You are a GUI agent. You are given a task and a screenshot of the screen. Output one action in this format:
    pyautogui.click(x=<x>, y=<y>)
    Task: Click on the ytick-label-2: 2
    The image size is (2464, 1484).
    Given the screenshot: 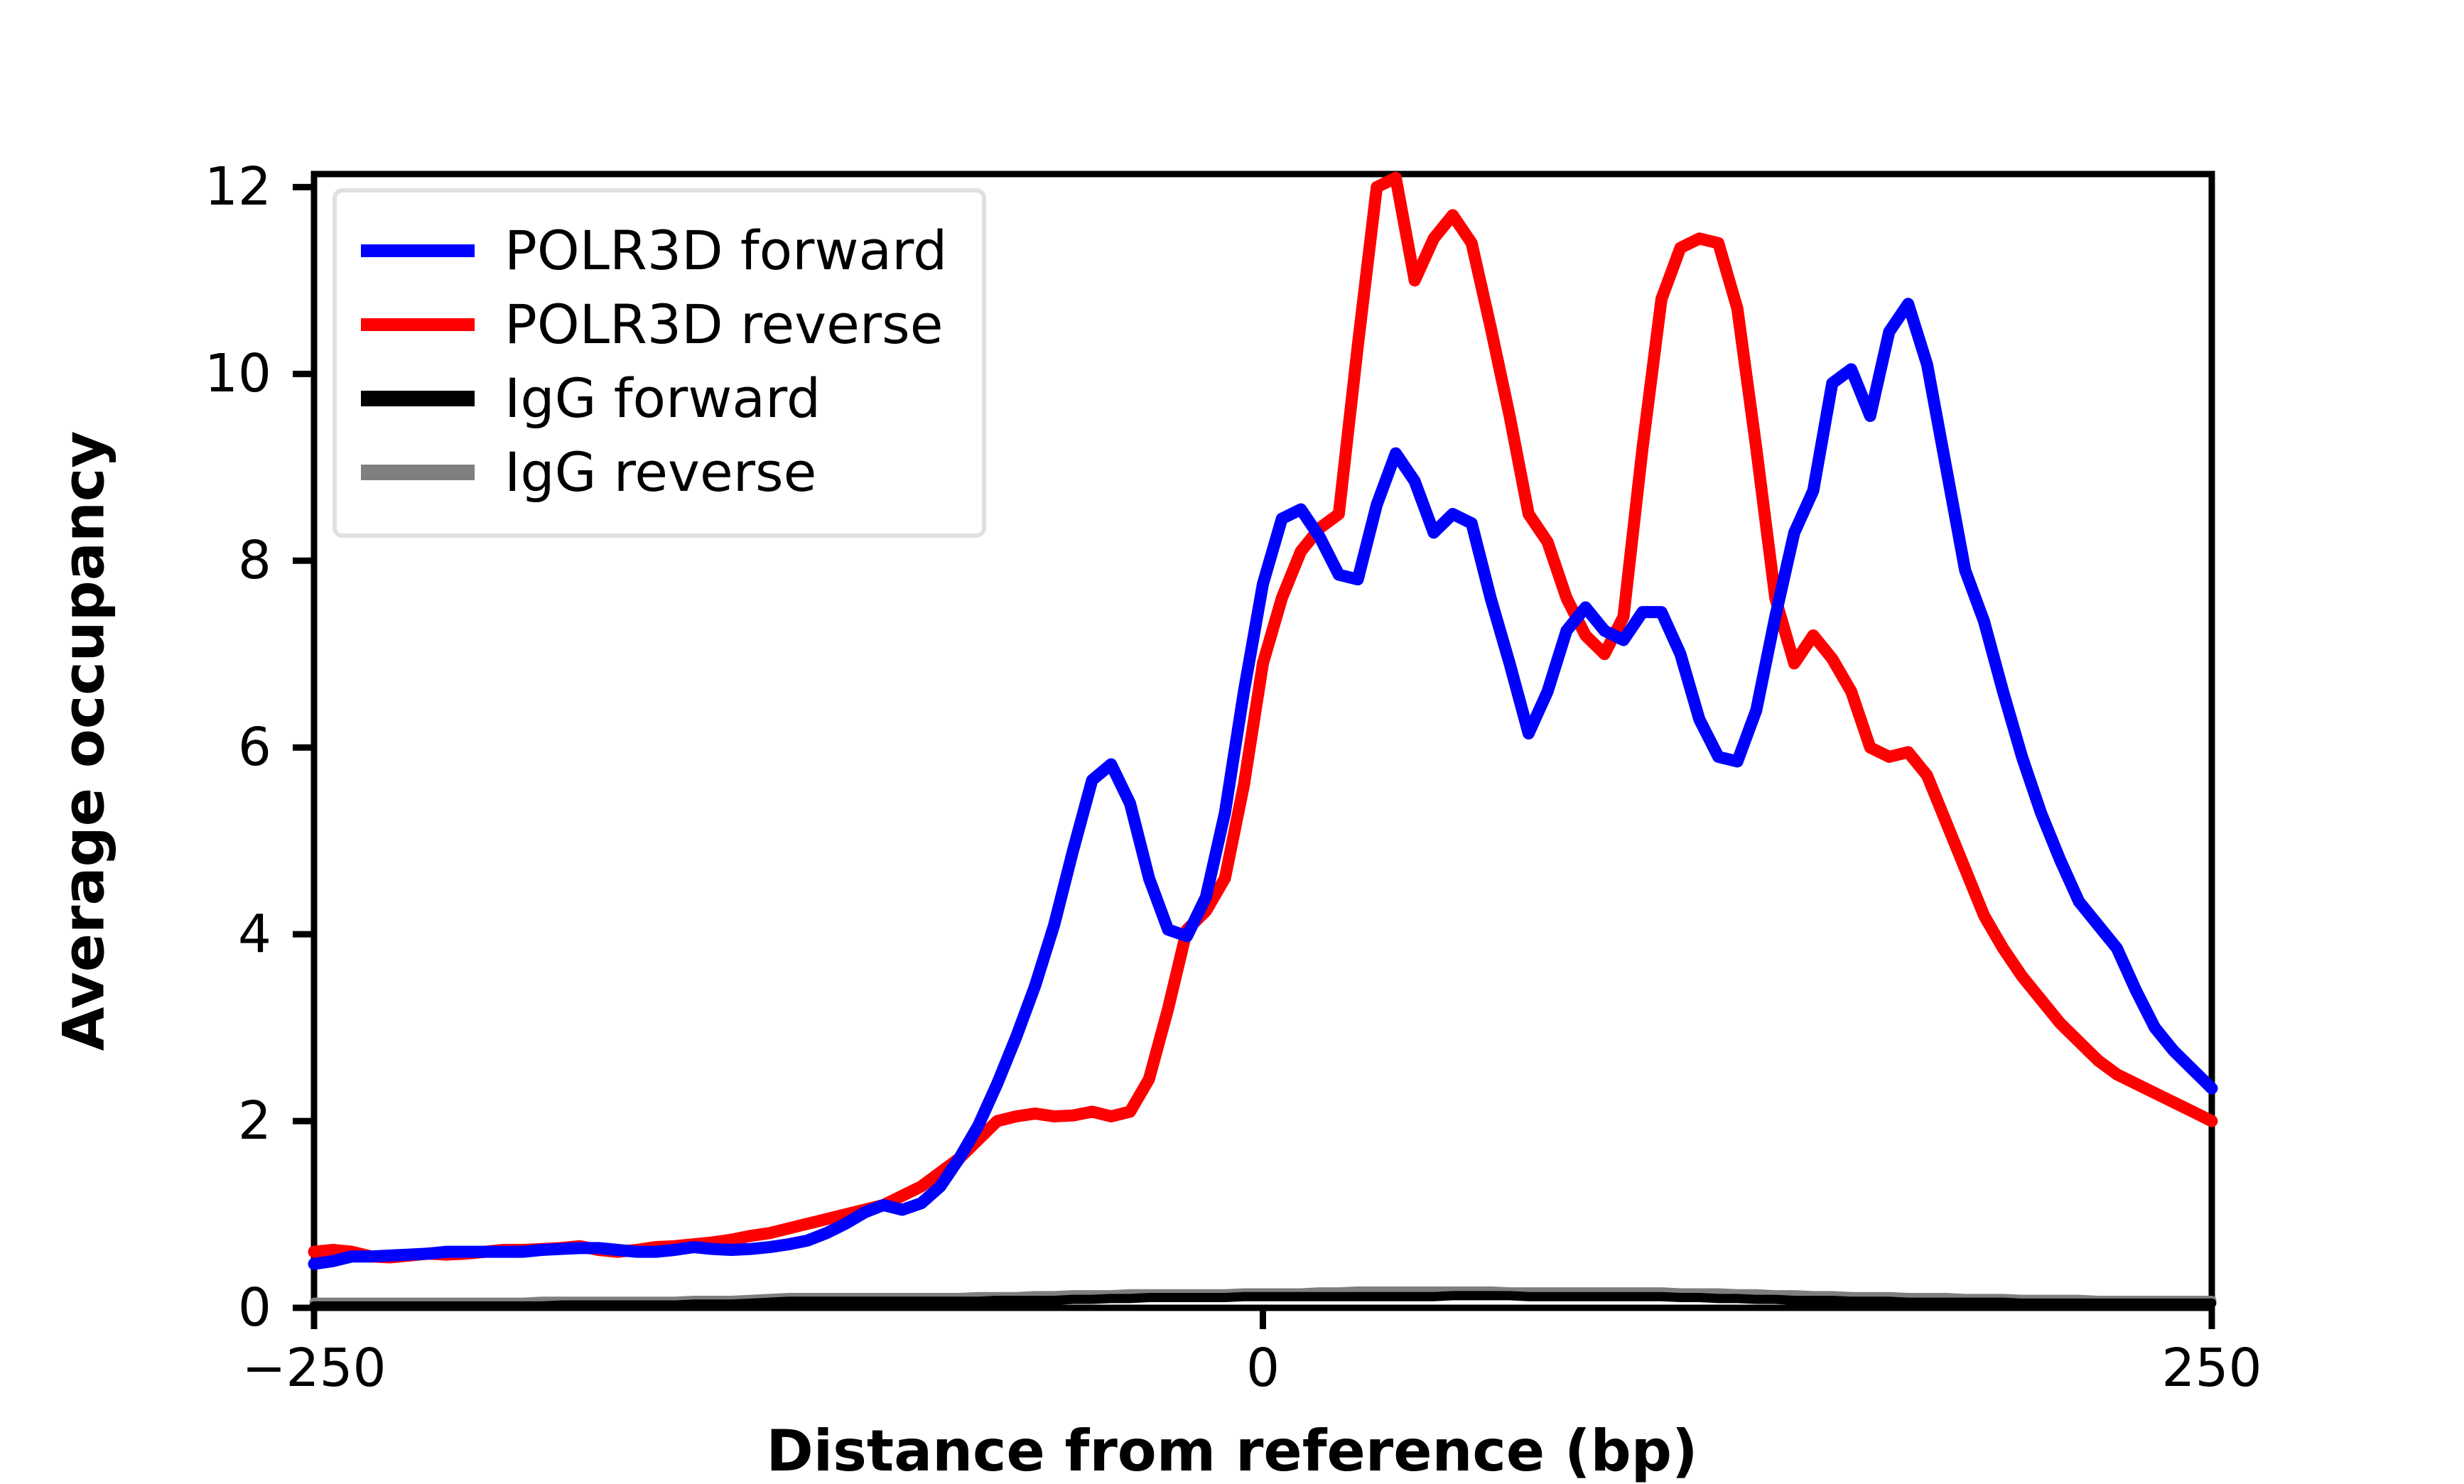 What is the action you would take?
    pyautogui.click(x=254, y=1121)
    